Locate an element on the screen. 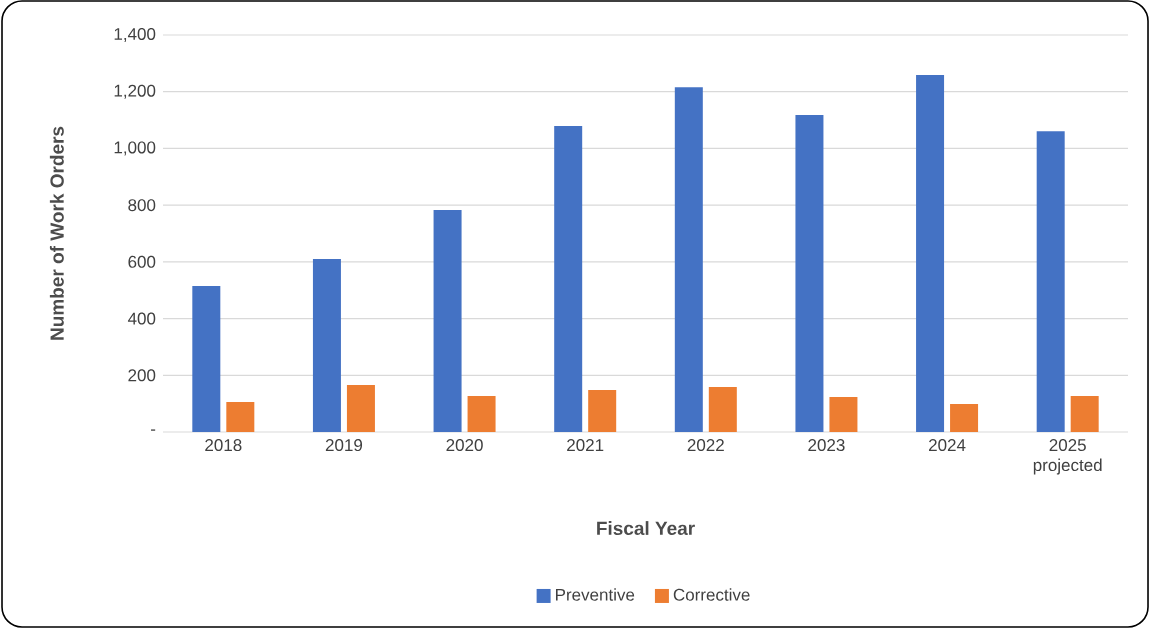  y-tick-label: 200 is located at coordinates (142, 375).